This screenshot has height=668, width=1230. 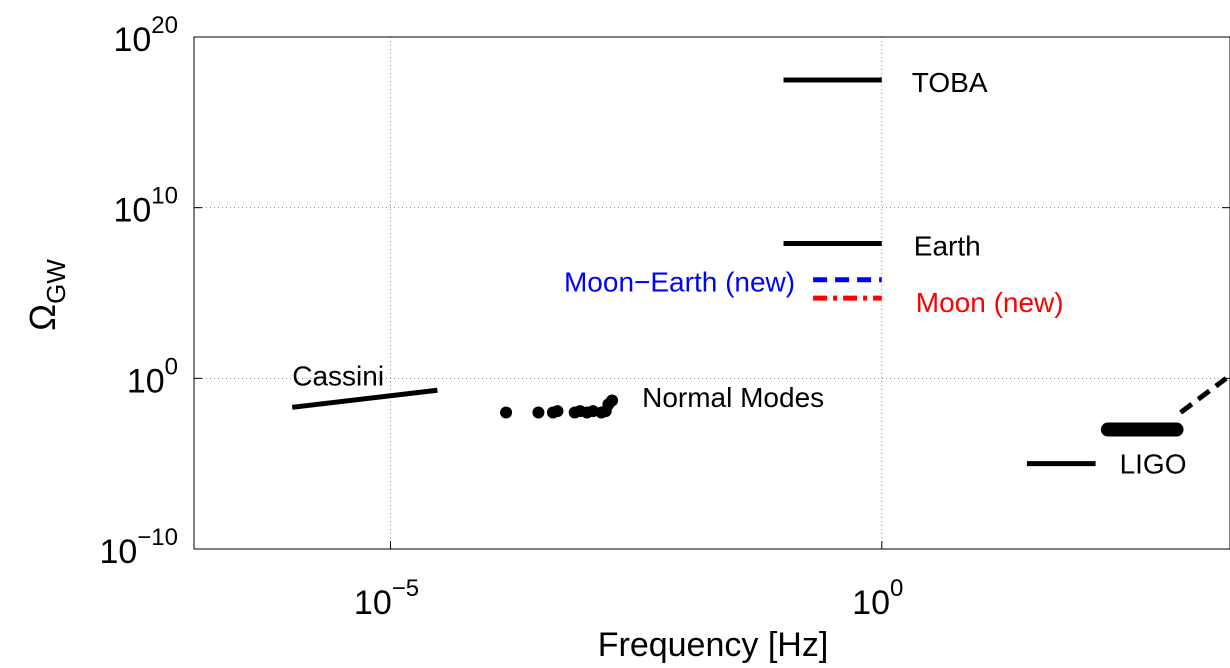 What do you see at coordinates (679, 282) in the screenshot?
I see `series-label-moon-earth-new-: Moon−Earth (new)` at bounding box center [679, 282].